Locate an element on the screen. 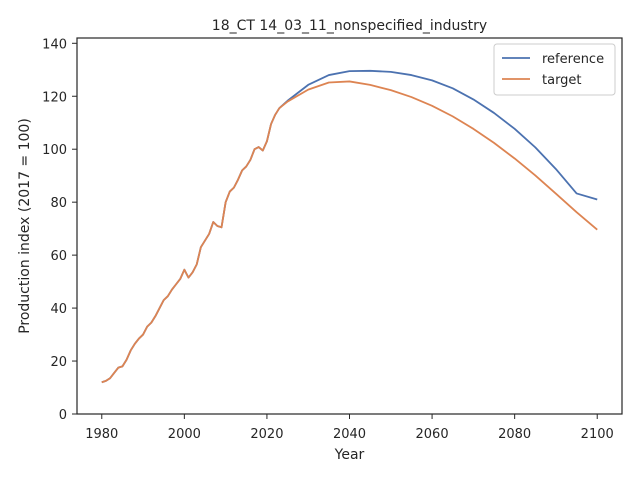  x-axis-label: Year is located at coordinates (349, 455).